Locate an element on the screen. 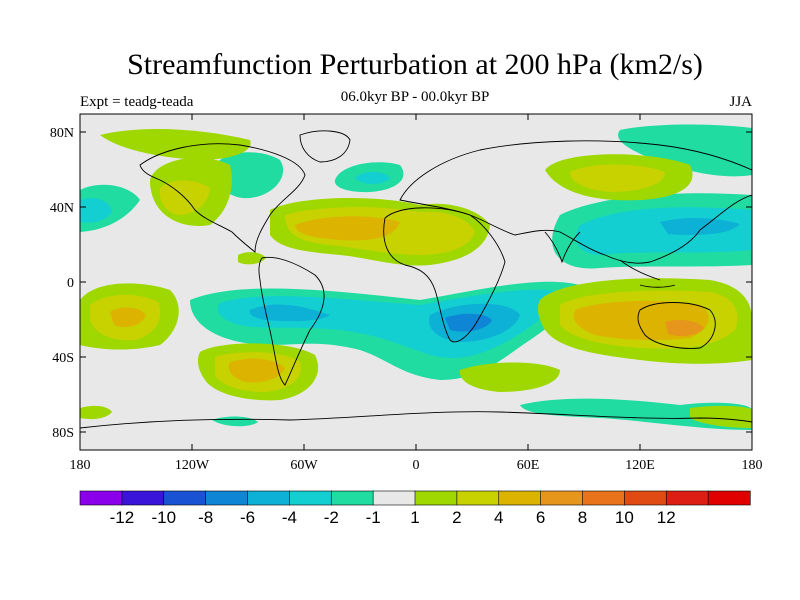 Image resolution: width=800 pixels, height=600 pixels. longitude-labels: 180 120W 60W 0 60E 120E 180 is located at coordinates (416, 465).